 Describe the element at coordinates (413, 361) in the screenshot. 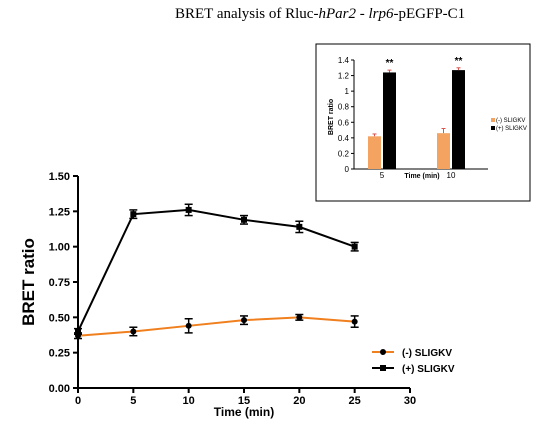

I see `legend: (-) SLIGKV (+) SLIGKV` at that location.